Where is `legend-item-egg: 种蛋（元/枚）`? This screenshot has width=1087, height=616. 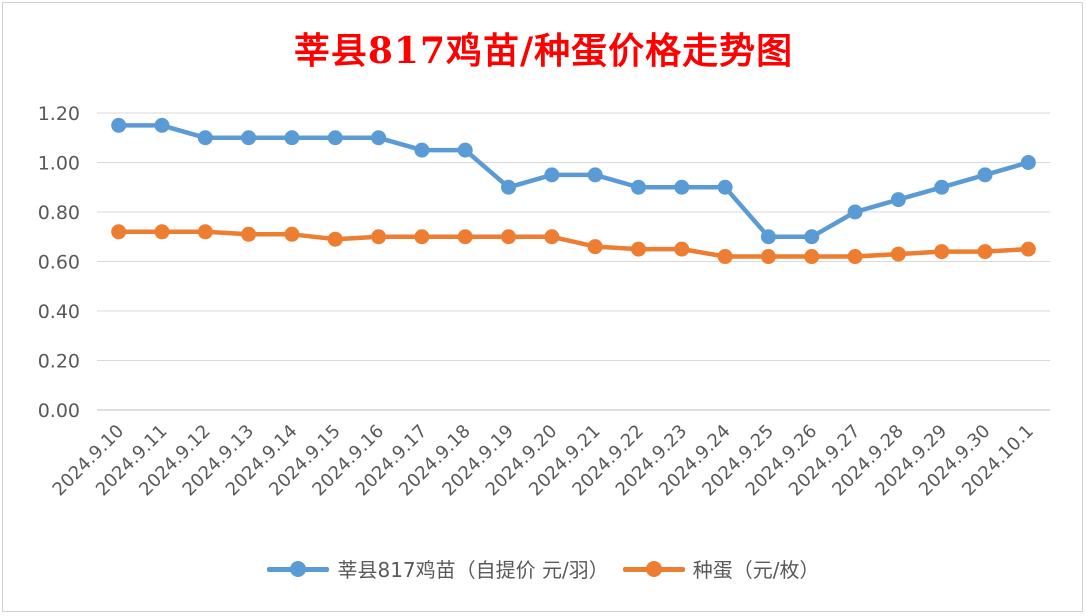
legend-item-egg: 种蛋（元/枚） is located at coordinates (721, 568).